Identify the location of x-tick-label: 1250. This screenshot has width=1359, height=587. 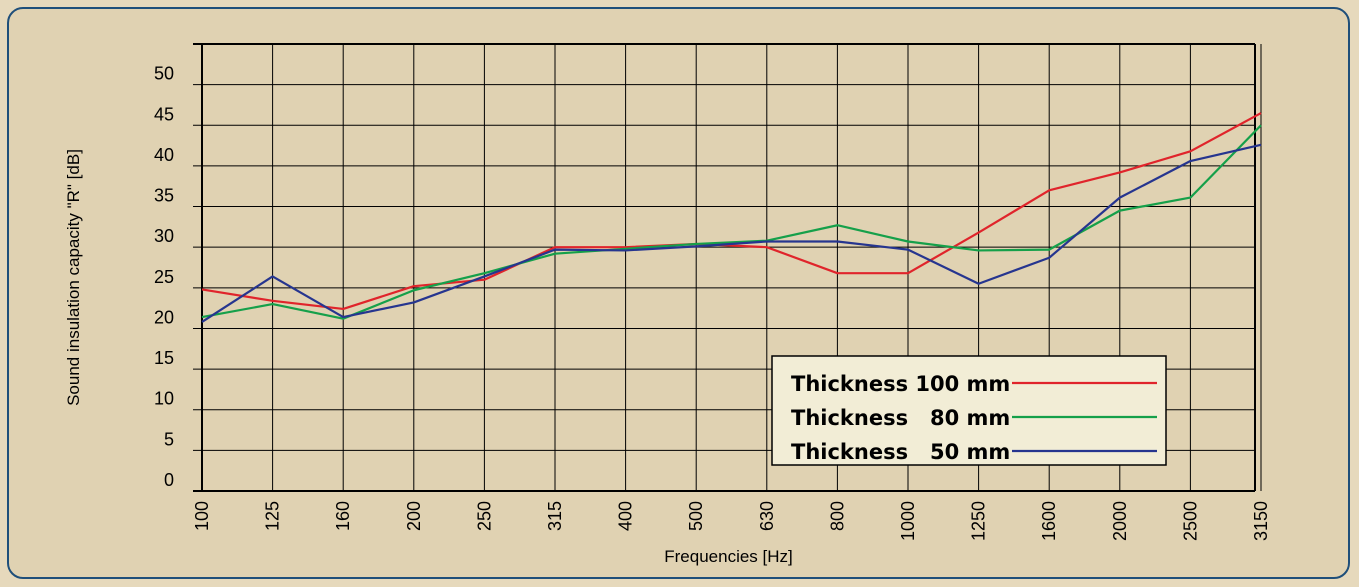
(979, 521).